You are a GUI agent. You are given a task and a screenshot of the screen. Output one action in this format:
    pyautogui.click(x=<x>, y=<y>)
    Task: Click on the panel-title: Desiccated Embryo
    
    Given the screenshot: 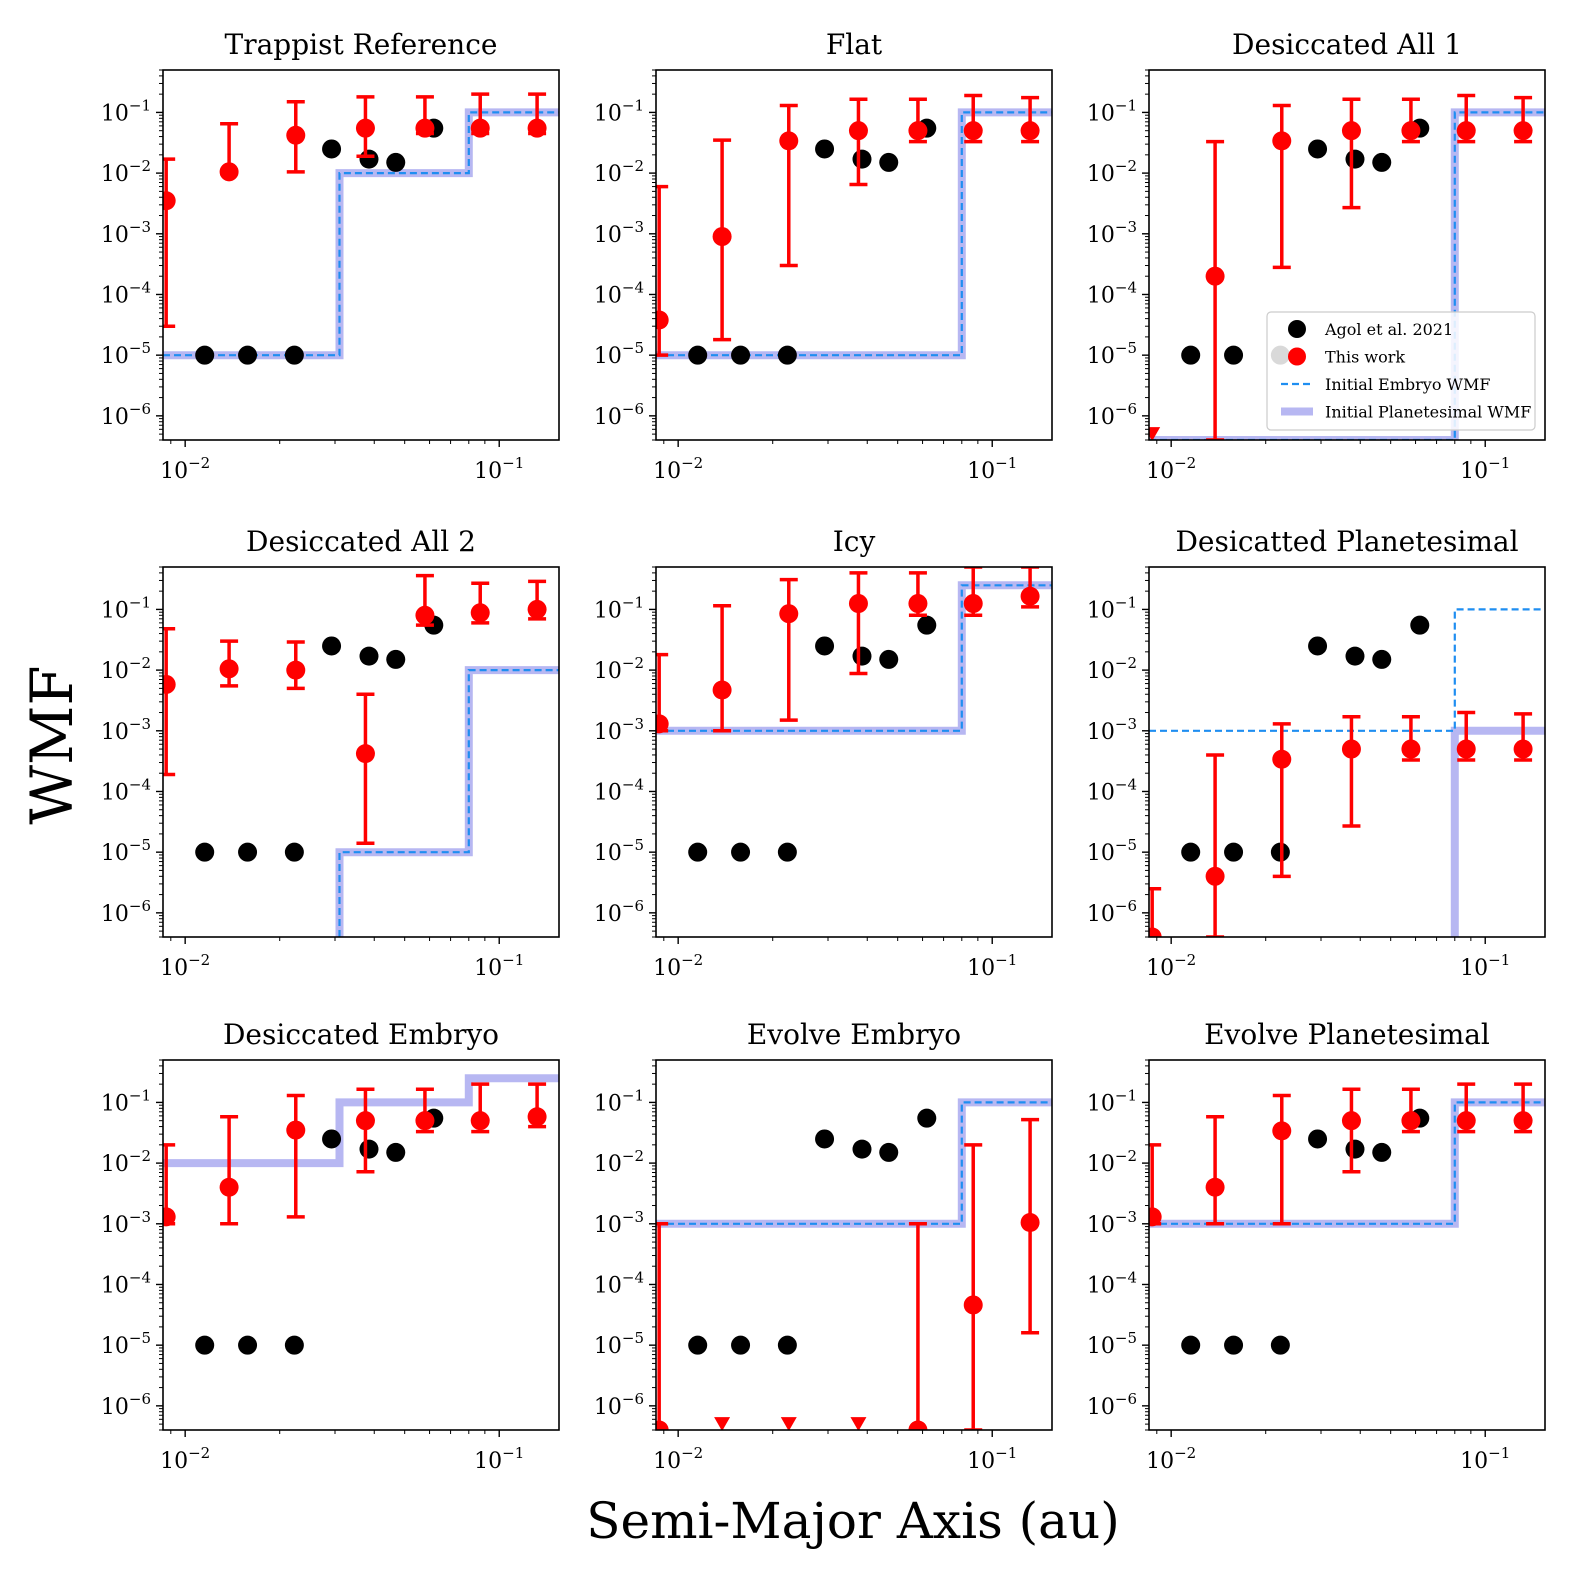 What is the action you would take?
    pyautogui.click(x=361, y=1034)
    